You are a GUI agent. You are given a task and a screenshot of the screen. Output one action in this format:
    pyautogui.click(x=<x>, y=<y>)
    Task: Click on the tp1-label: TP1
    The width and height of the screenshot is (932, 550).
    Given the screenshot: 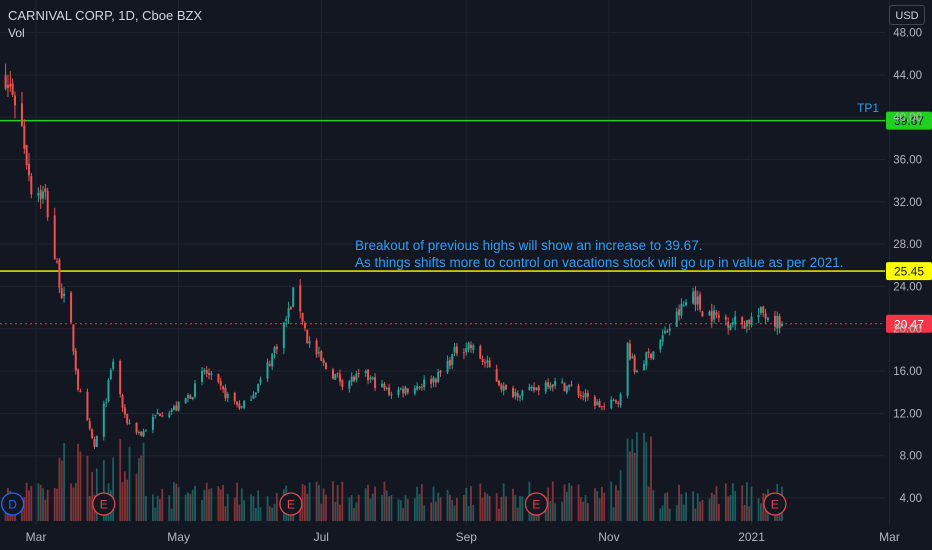 What is the action you would take?
    pyautogui.click(x=868, y=108)
    